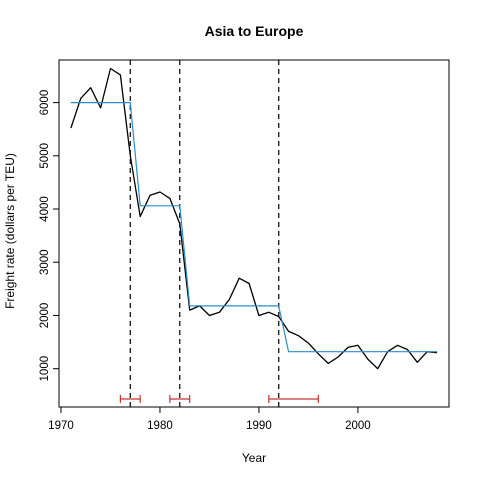 This screenshot has height=480, width=480. What do you see at coordinates (254, 458) in the screenshot?
I see `x-axis-label: Year` at bounding box center [254, 458].